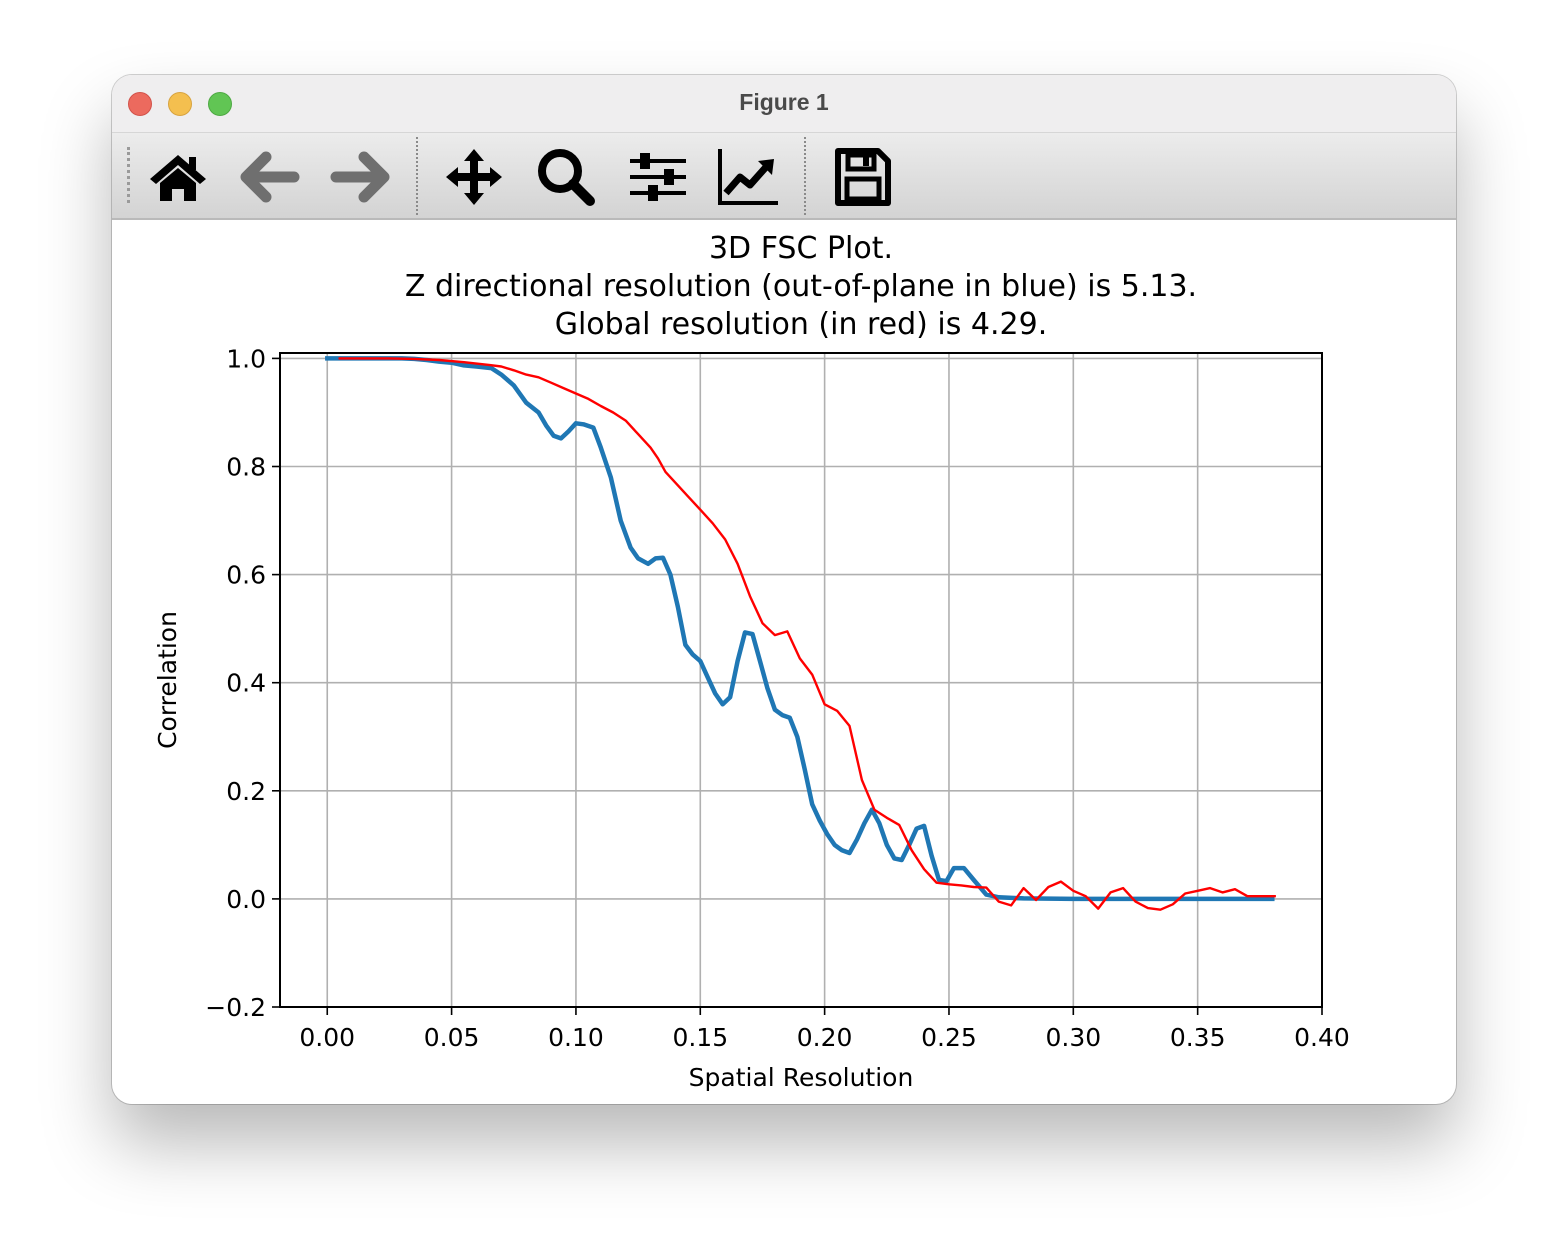 The image size is (1568, 1252). Describe the element at coordinates (452, 1037) in the screenshot. I see `x-tick-label: 0.05` at that location.